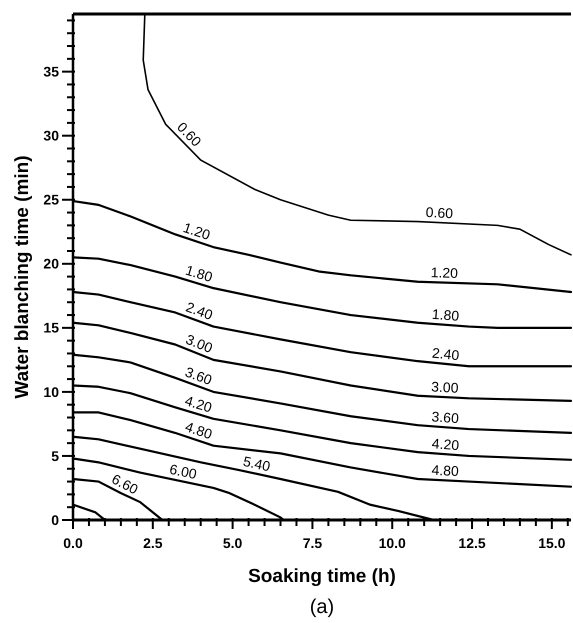 This screenshot has width=573, height=623. What do you see at coordinates (51, 264) in the screenshot?
I see `y-tick-label: 20` at bounding box center [51, 264].